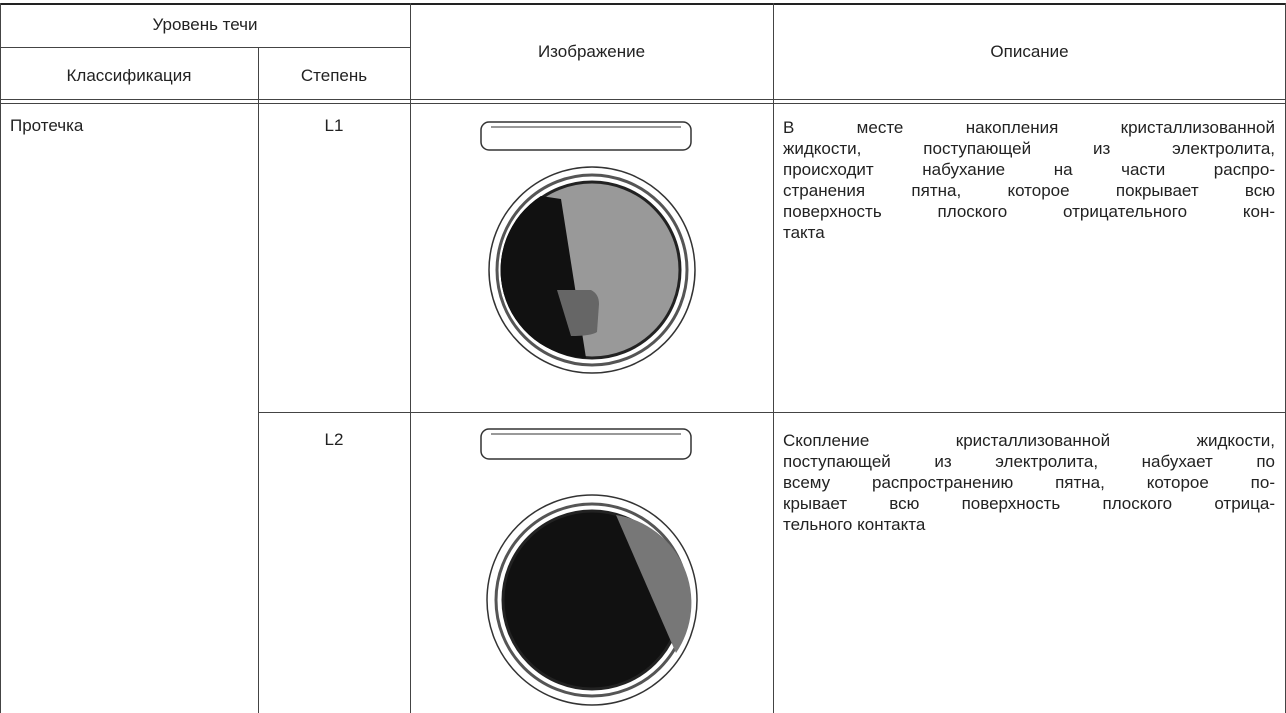  Describe the element at coordinates (1029, 440) in the screenshot. I see `description-line: Скопление кристаллизованной жидкости,` at that location.